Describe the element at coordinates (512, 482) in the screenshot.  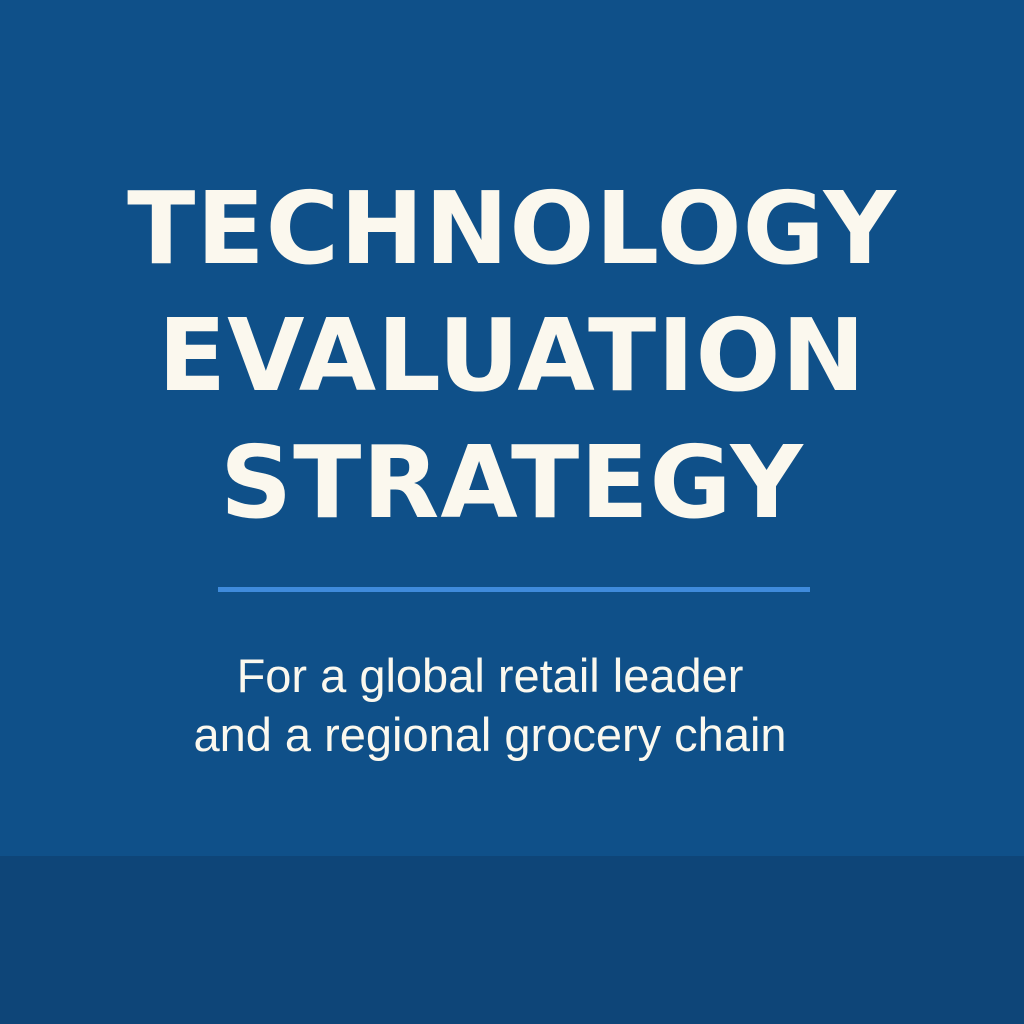
I see `title-line-3: STRATEGY` at that location.